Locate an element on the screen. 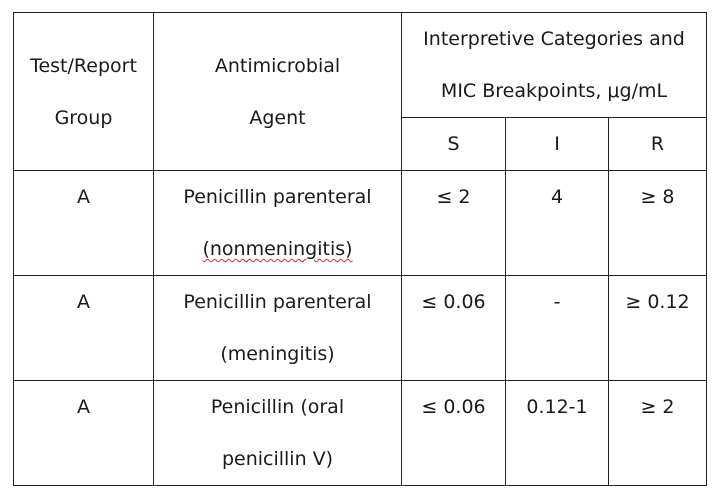 Image resolution: width=724 pixels, height=499 pixels. row-i-value: - is located at coordinates (557, 328).